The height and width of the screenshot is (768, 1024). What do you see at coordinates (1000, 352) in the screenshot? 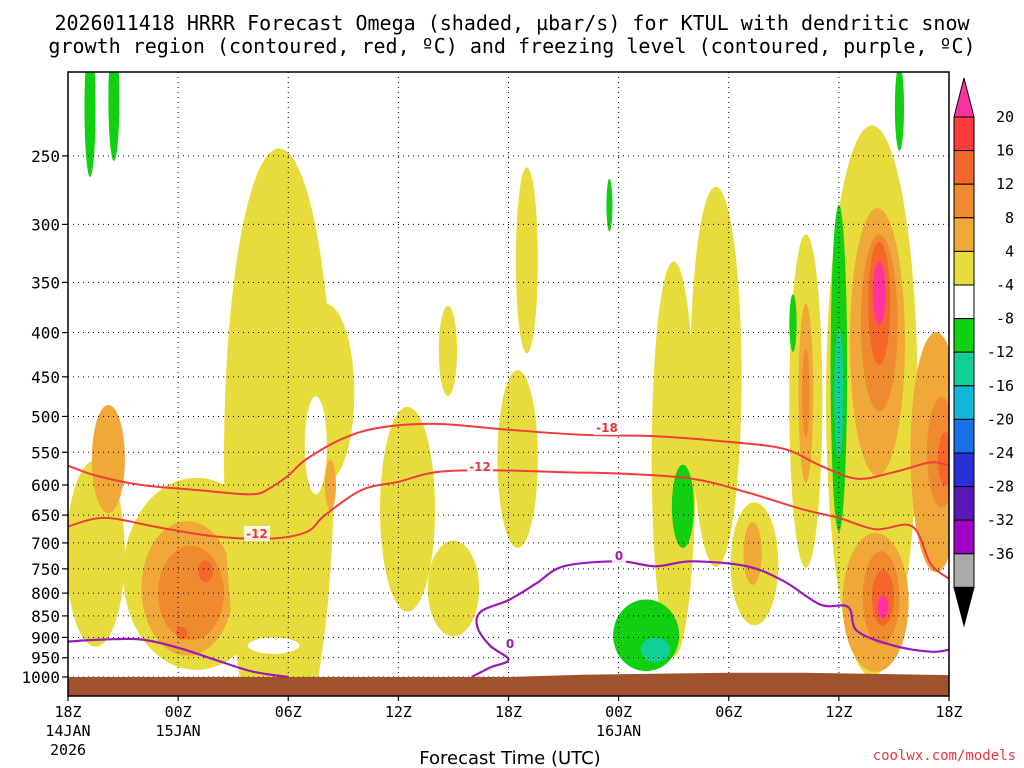
I see `colorbar-label-7: -12` at bounding box center [1000, 352].